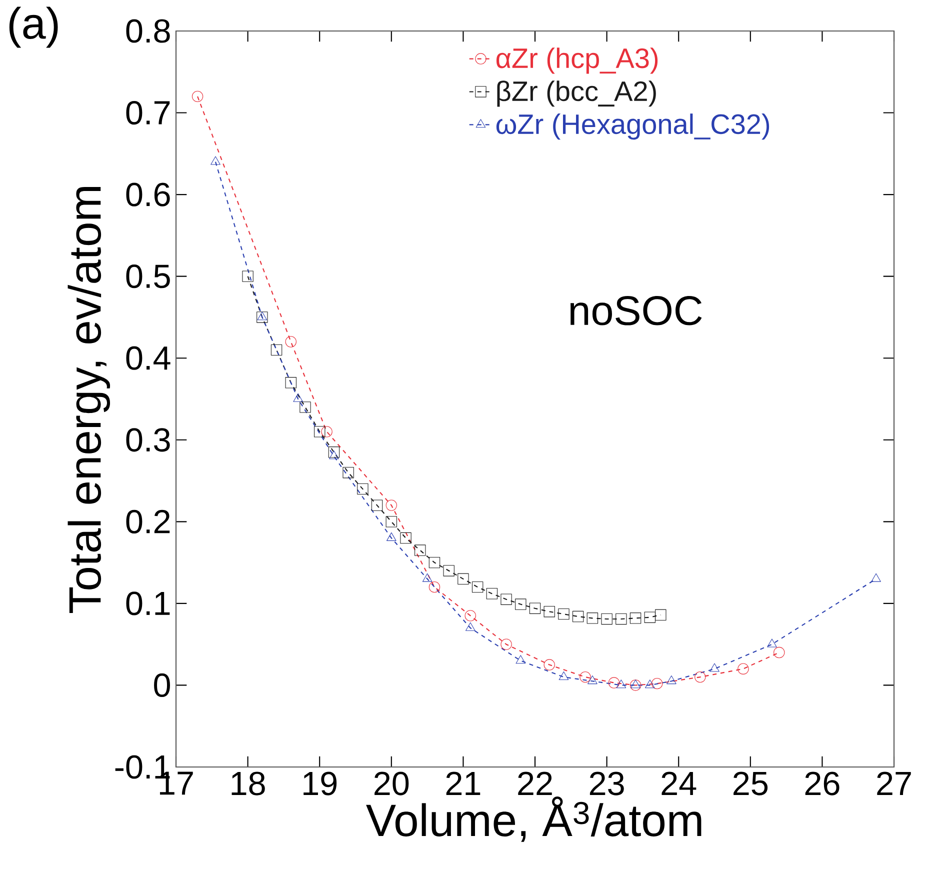 The image size is (944, 884). Describe the element at coordinates (148, 31) in the screenshot. I see `y-tick-label: 0.8` at that location.